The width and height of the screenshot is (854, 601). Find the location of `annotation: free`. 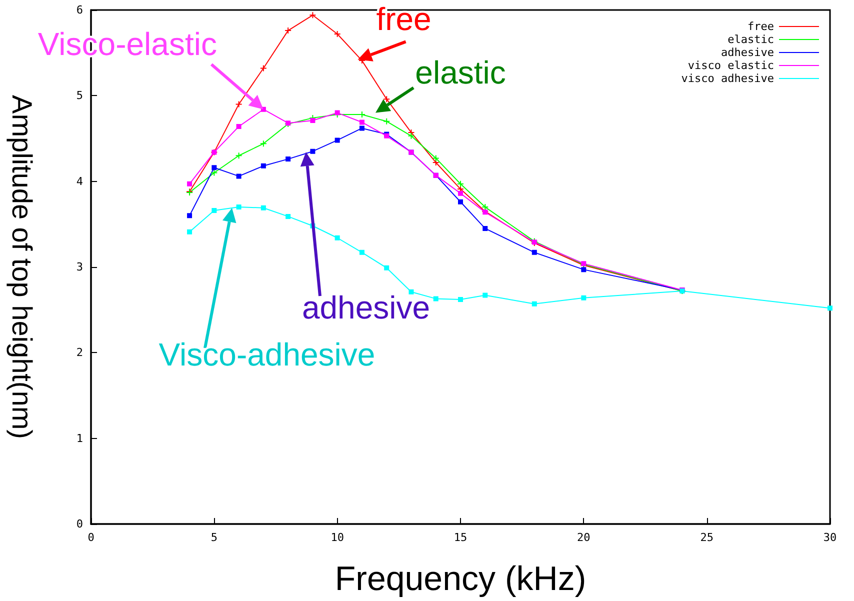

annotation: free is located at coordinates (404, 19).